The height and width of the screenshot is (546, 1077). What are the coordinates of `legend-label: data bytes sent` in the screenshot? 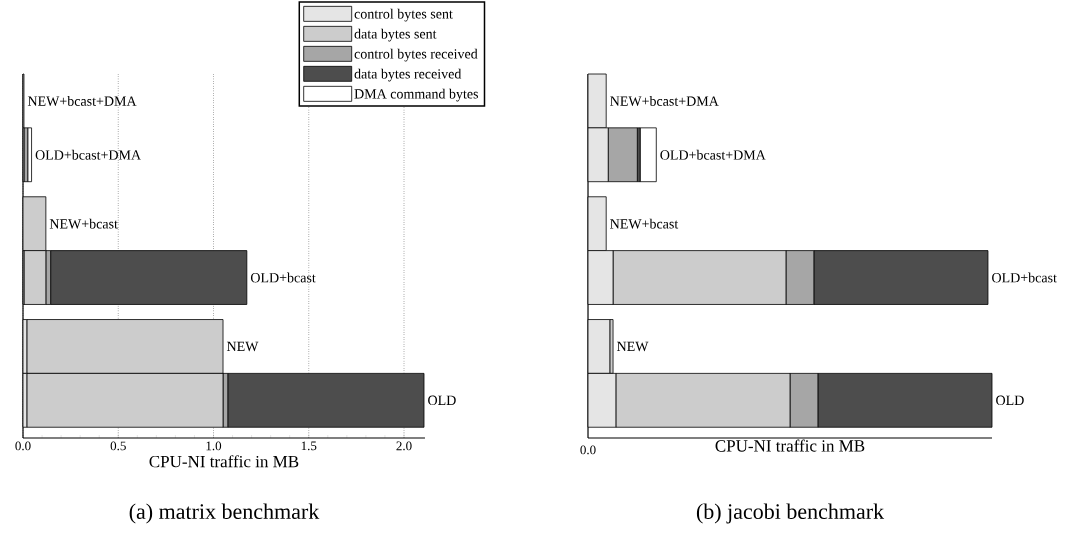 It's located at (395, 35).